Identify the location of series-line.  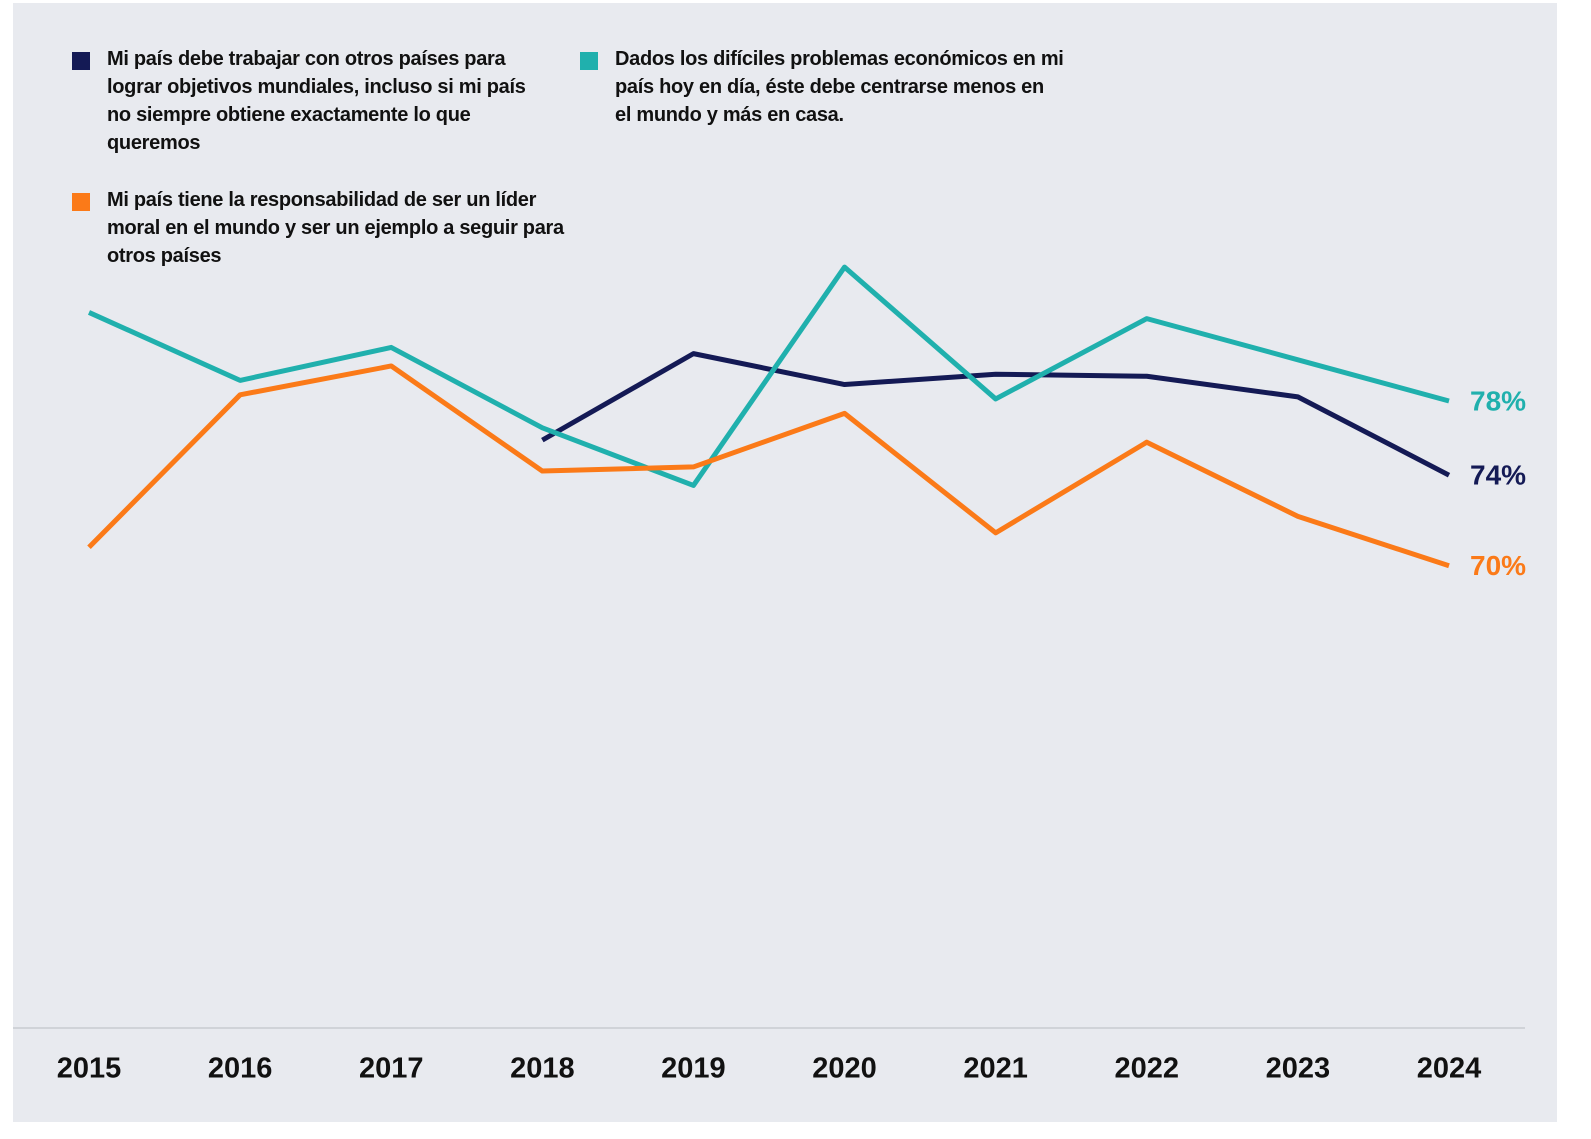
(996, 414).